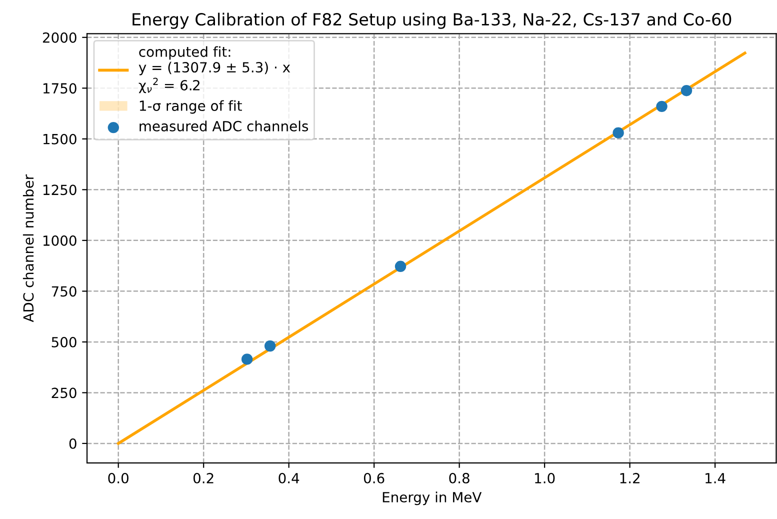 The width and height of the screenshot is (777, 519). What do you see at coordinates (59, 190) in the screenshot?
I see `y-tick-label: 1250` at bounding box center [59, 190].